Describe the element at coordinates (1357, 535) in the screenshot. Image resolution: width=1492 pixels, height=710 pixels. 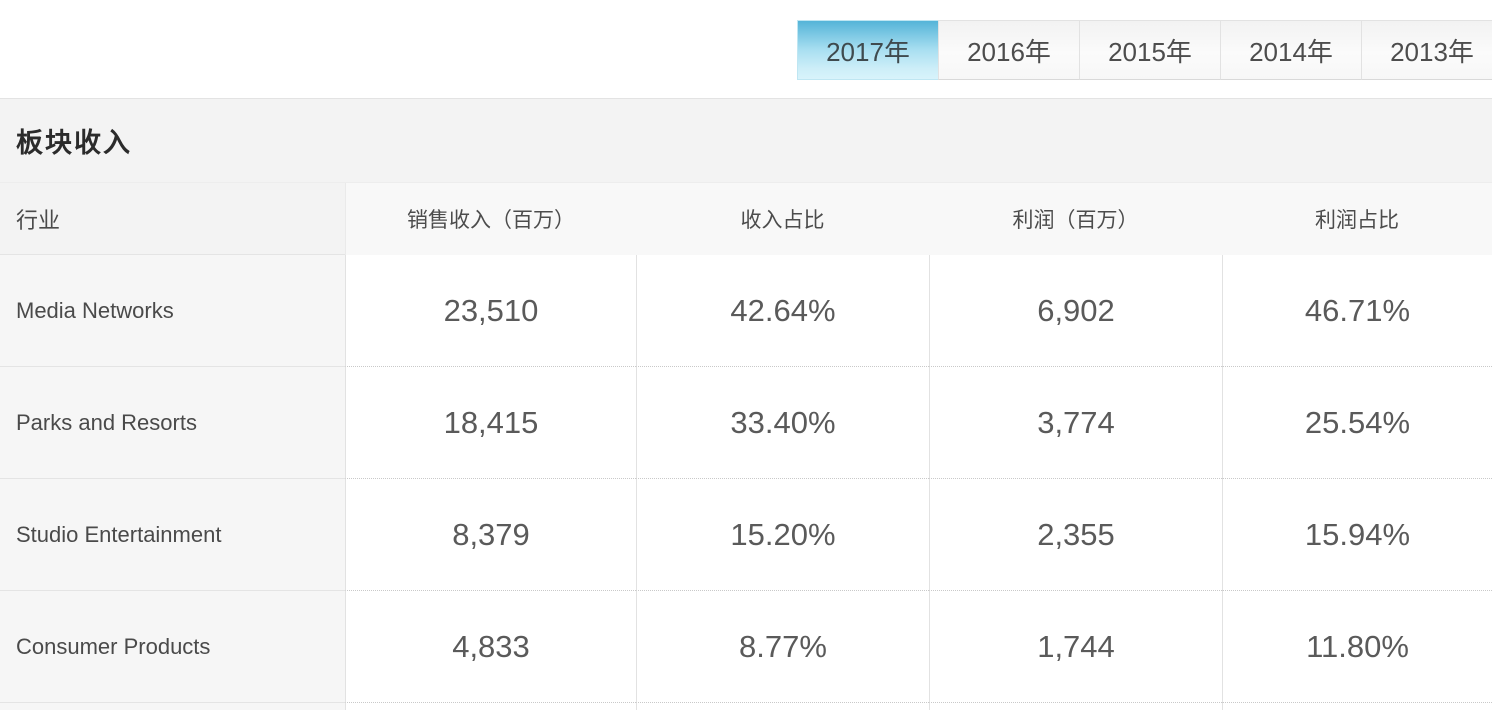
I see `cell-profit-share: 15.94%` at that location.